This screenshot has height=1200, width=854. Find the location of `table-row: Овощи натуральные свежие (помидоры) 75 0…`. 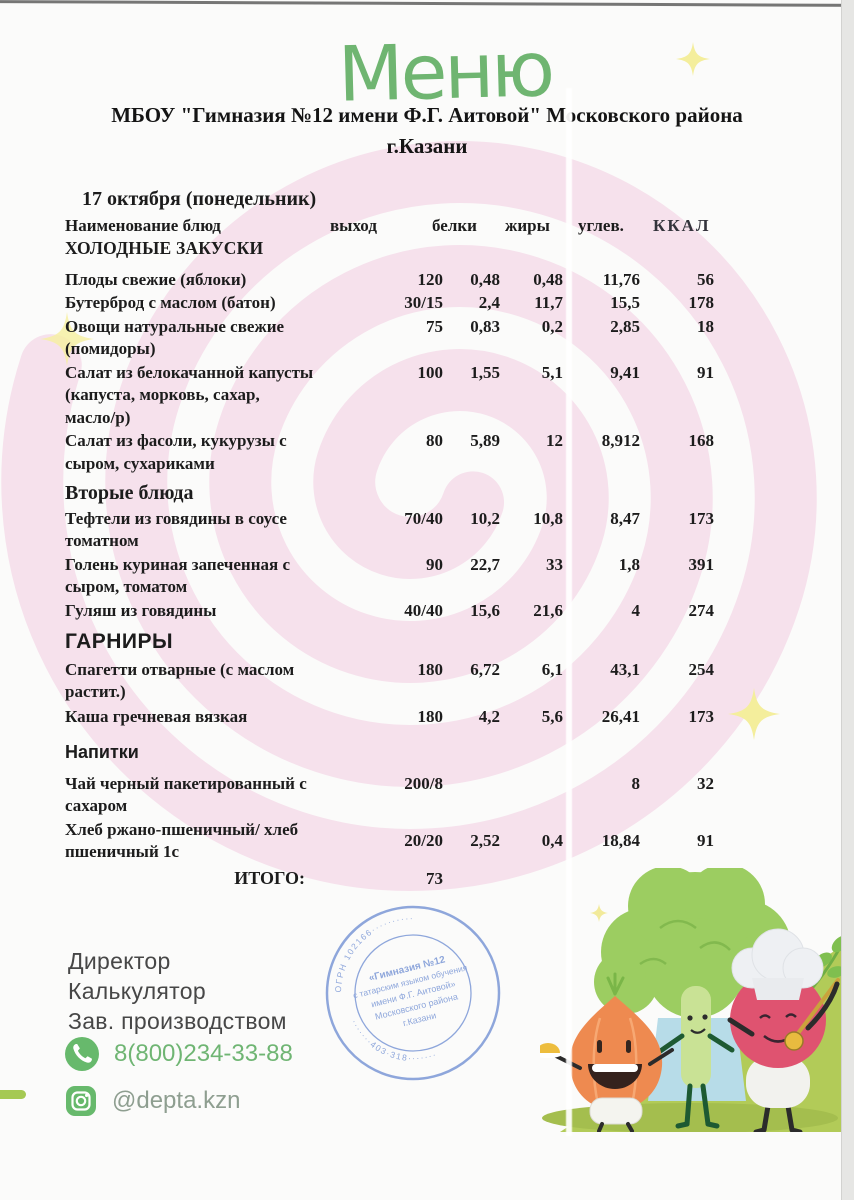

table-row: Овощи натуральные свежие (помидоры) 75 0… is located at coordinates (391, 338).